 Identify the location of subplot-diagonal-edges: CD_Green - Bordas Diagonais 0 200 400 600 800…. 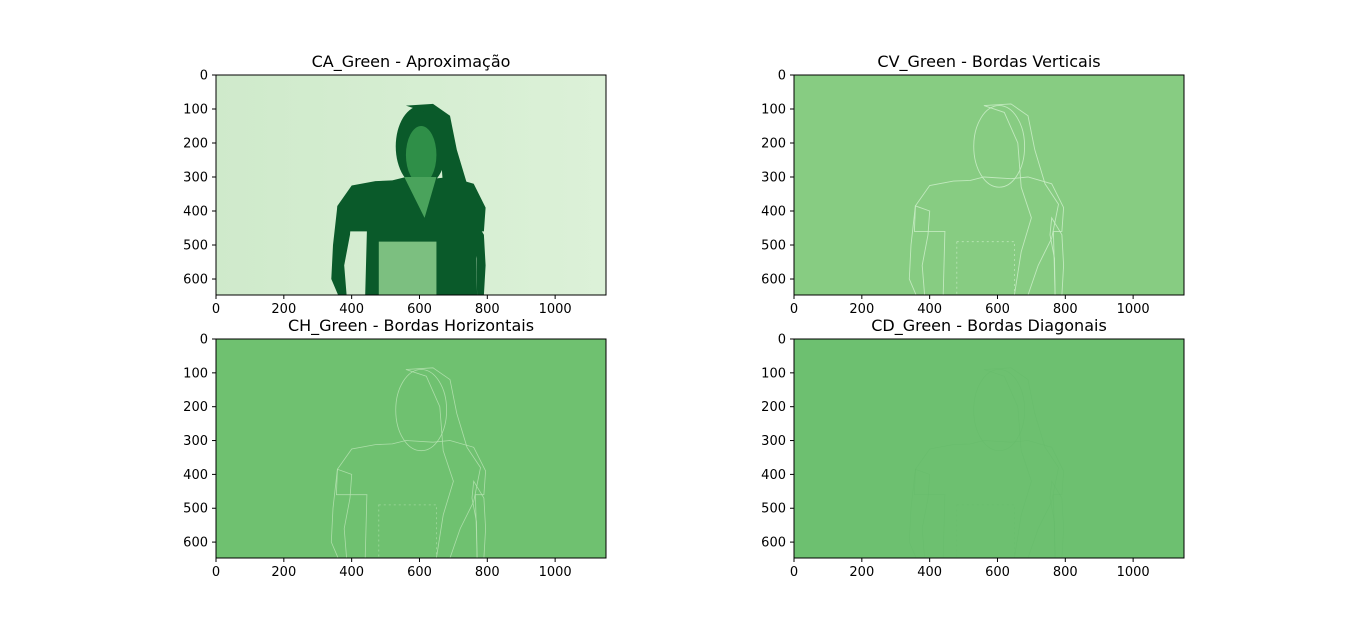
(973, 448).